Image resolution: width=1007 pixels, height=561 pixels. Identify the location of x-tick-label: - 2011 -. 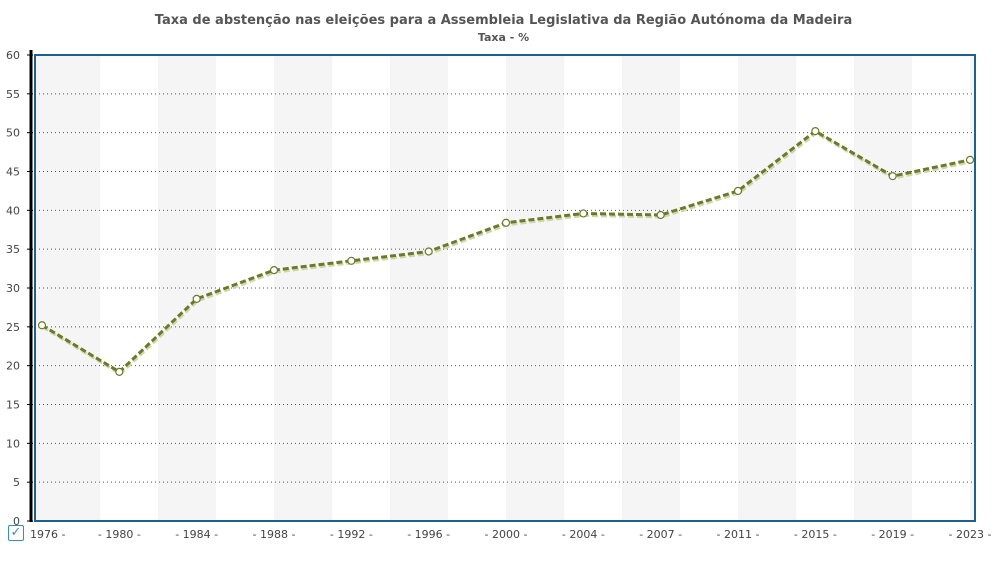
(738, 534).